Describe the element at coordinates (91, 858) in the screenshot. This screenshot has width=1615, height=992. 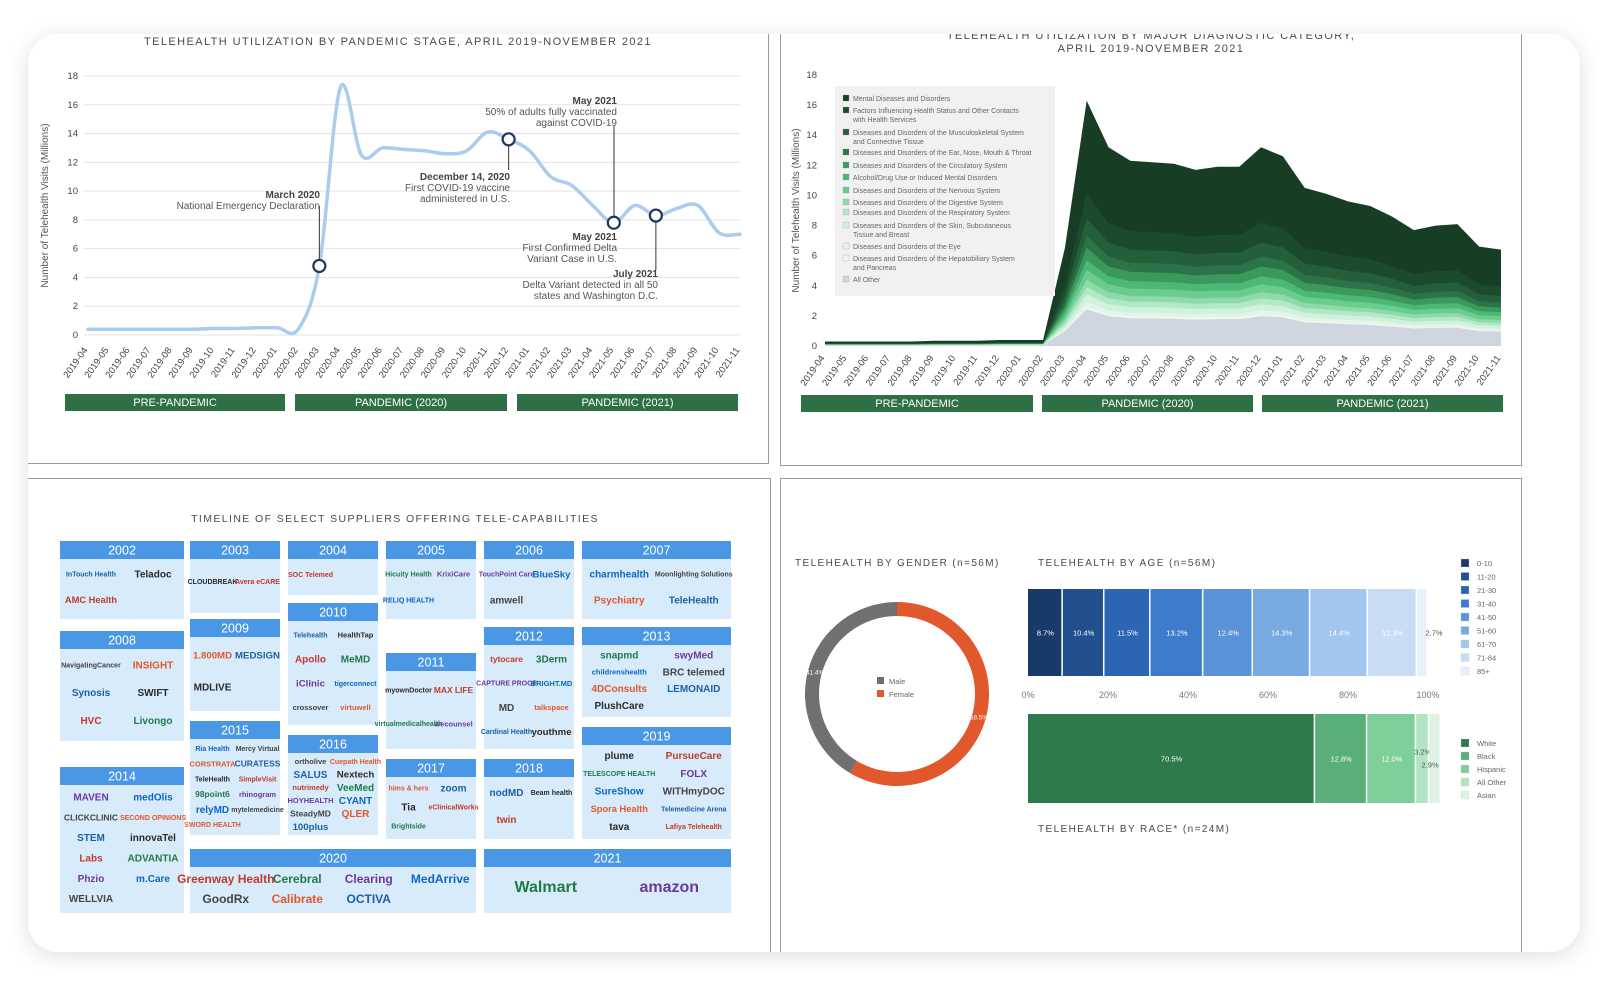
I see `supplier-logo: Labs` at that location.